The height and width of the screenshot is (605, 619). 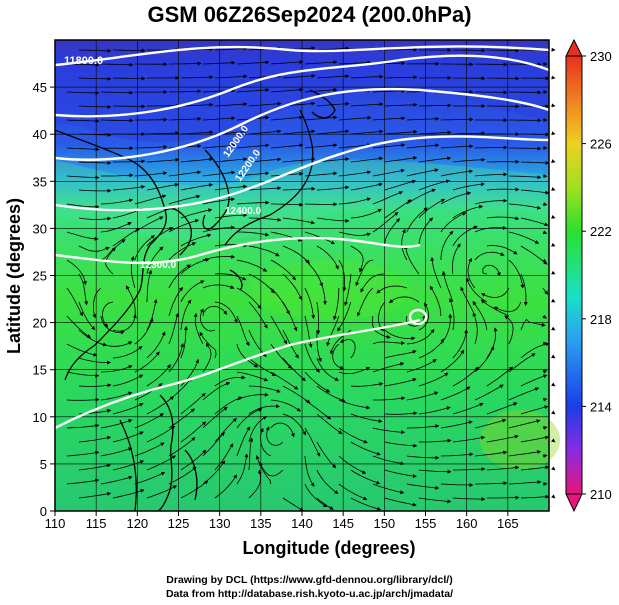 What do you see at coordinates (330, 290) in the screenshot?
I see `warm-patch` at bounding box center [330, 290].